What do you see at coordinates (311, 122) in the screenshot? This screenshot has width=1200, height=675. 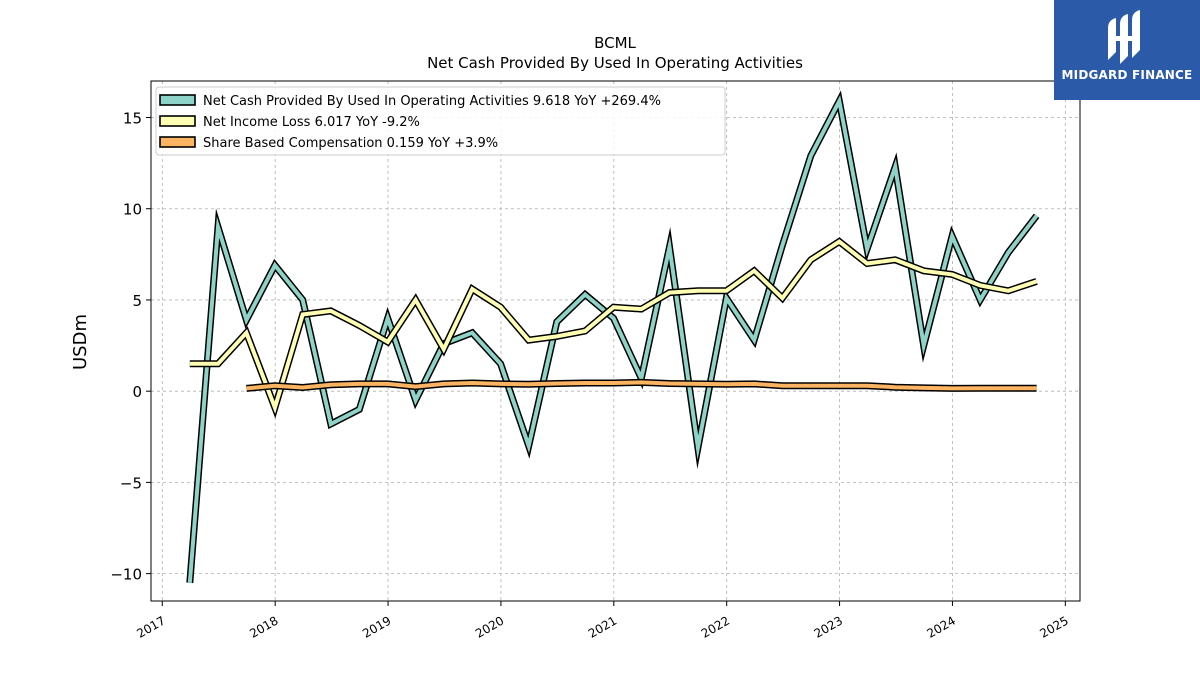 I see `legend-entry: Net Income Loss 6.017 YoY -9.2%` at bounding box center [311, 122].